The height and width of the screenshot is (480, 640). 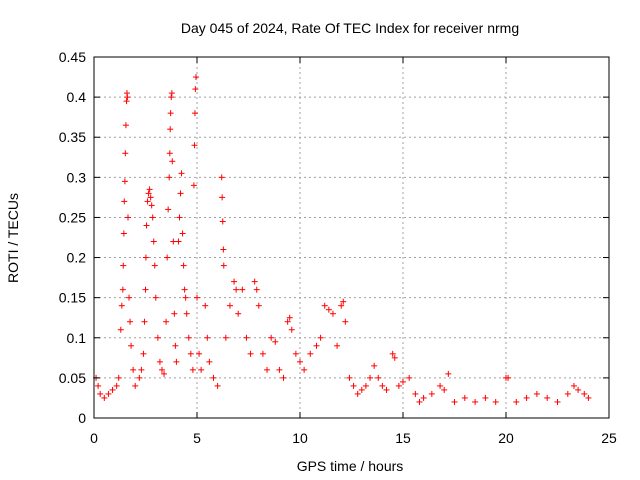 What do you see at coordinates (82, 418) in the screenshot?
I see `y-tick-label: 0` at bounding box center [82, 418].